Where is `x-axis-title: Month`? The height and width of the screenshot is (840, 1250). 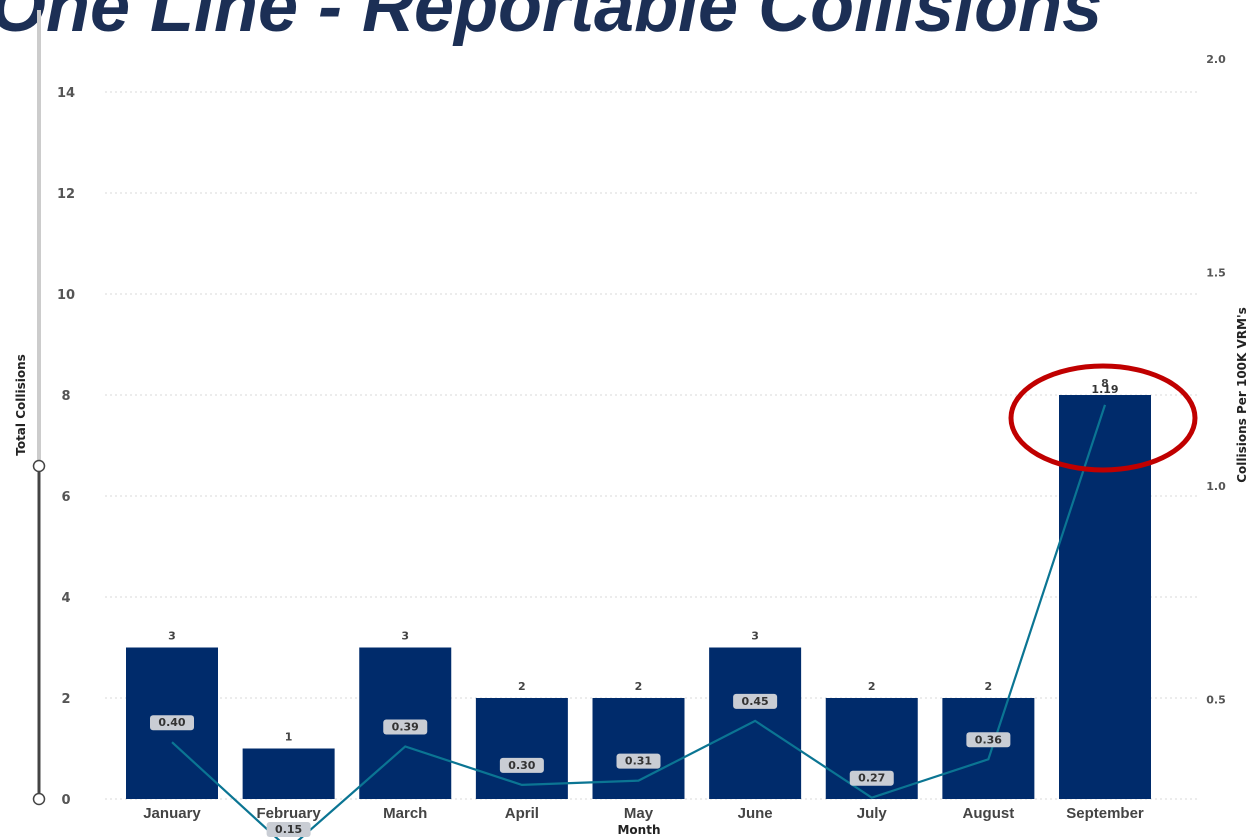
x-axis-title: Month is located at coordinates (638, 830).